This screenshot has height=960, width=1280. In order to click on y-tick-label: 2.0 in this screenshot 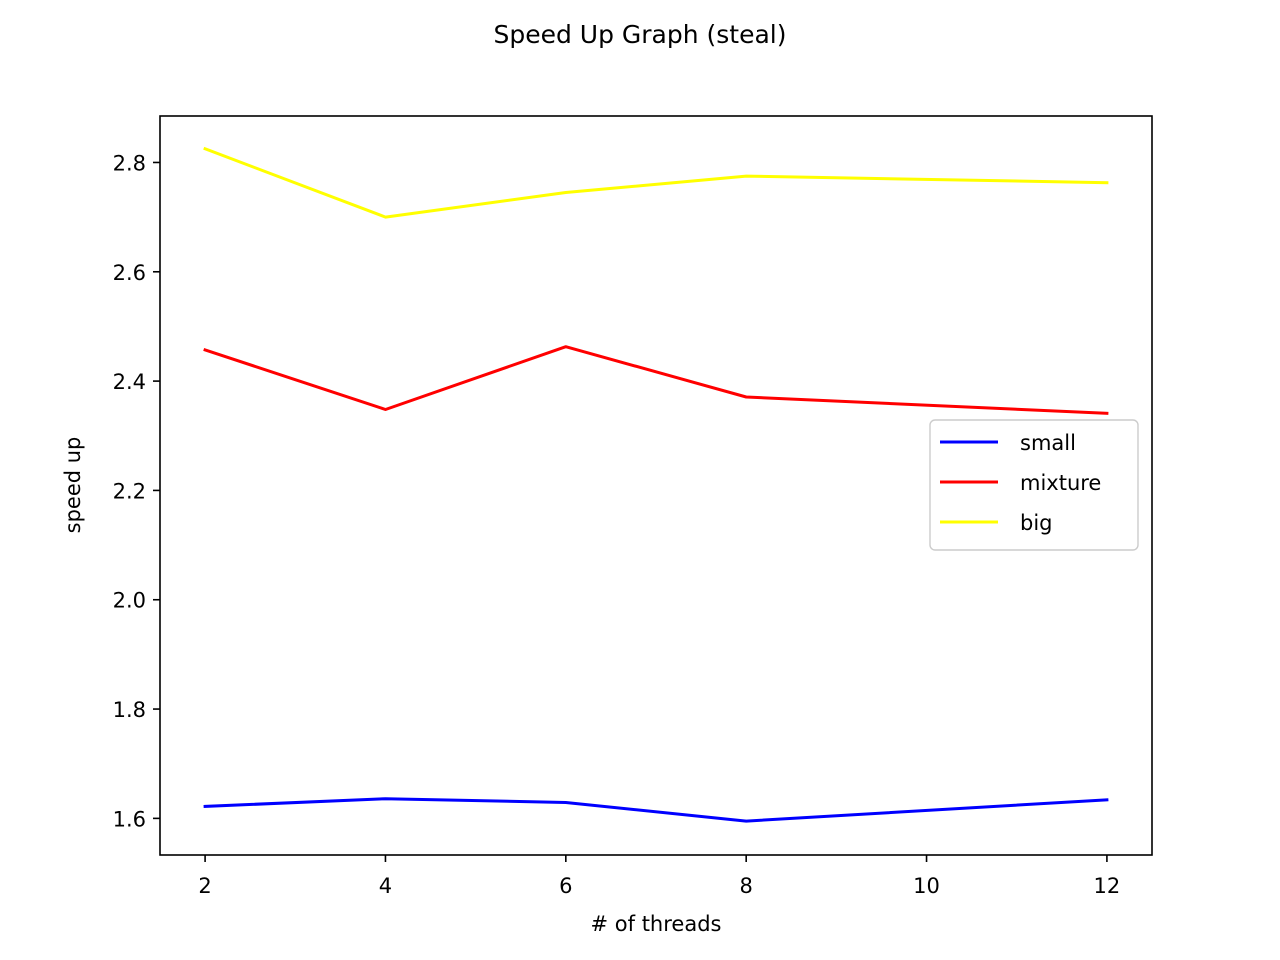, I will do `click(129, 601)`.